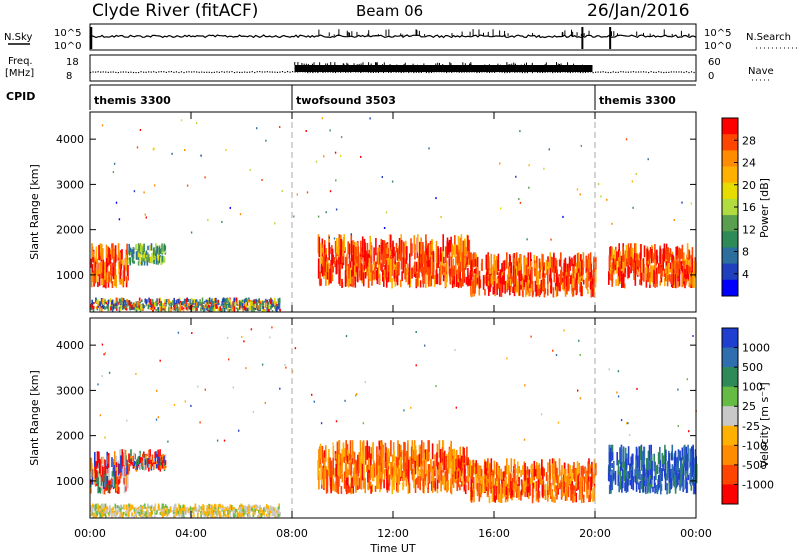  I want to click on nsearch-tick-bottom: 10^0, so click(717, 46).